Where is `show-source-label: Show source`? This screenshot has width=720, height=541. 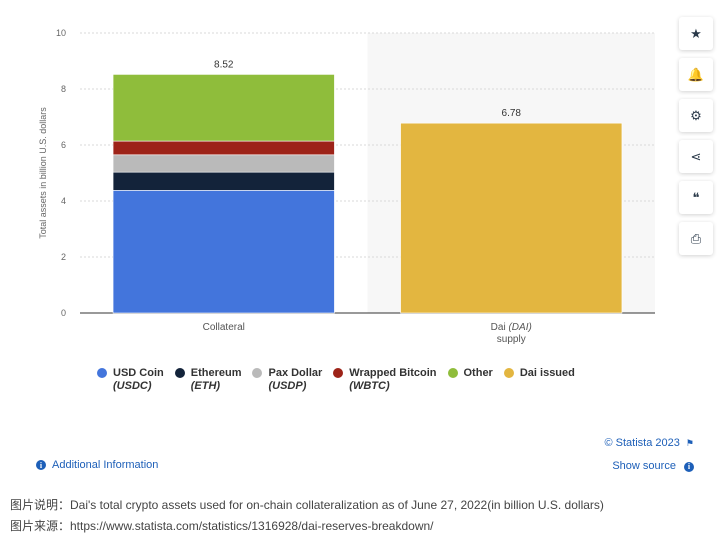 show-source-label: Show source is located at coordinates (644, 466).